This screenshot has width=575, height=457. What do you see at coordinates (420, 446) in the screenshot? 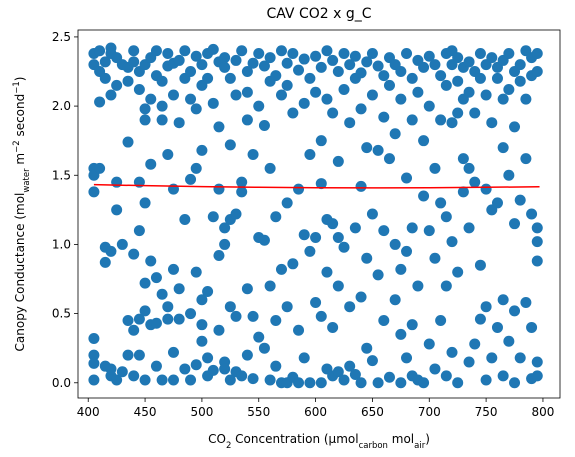
I see `xlabel-part: air` at bounding box center [420, 446].